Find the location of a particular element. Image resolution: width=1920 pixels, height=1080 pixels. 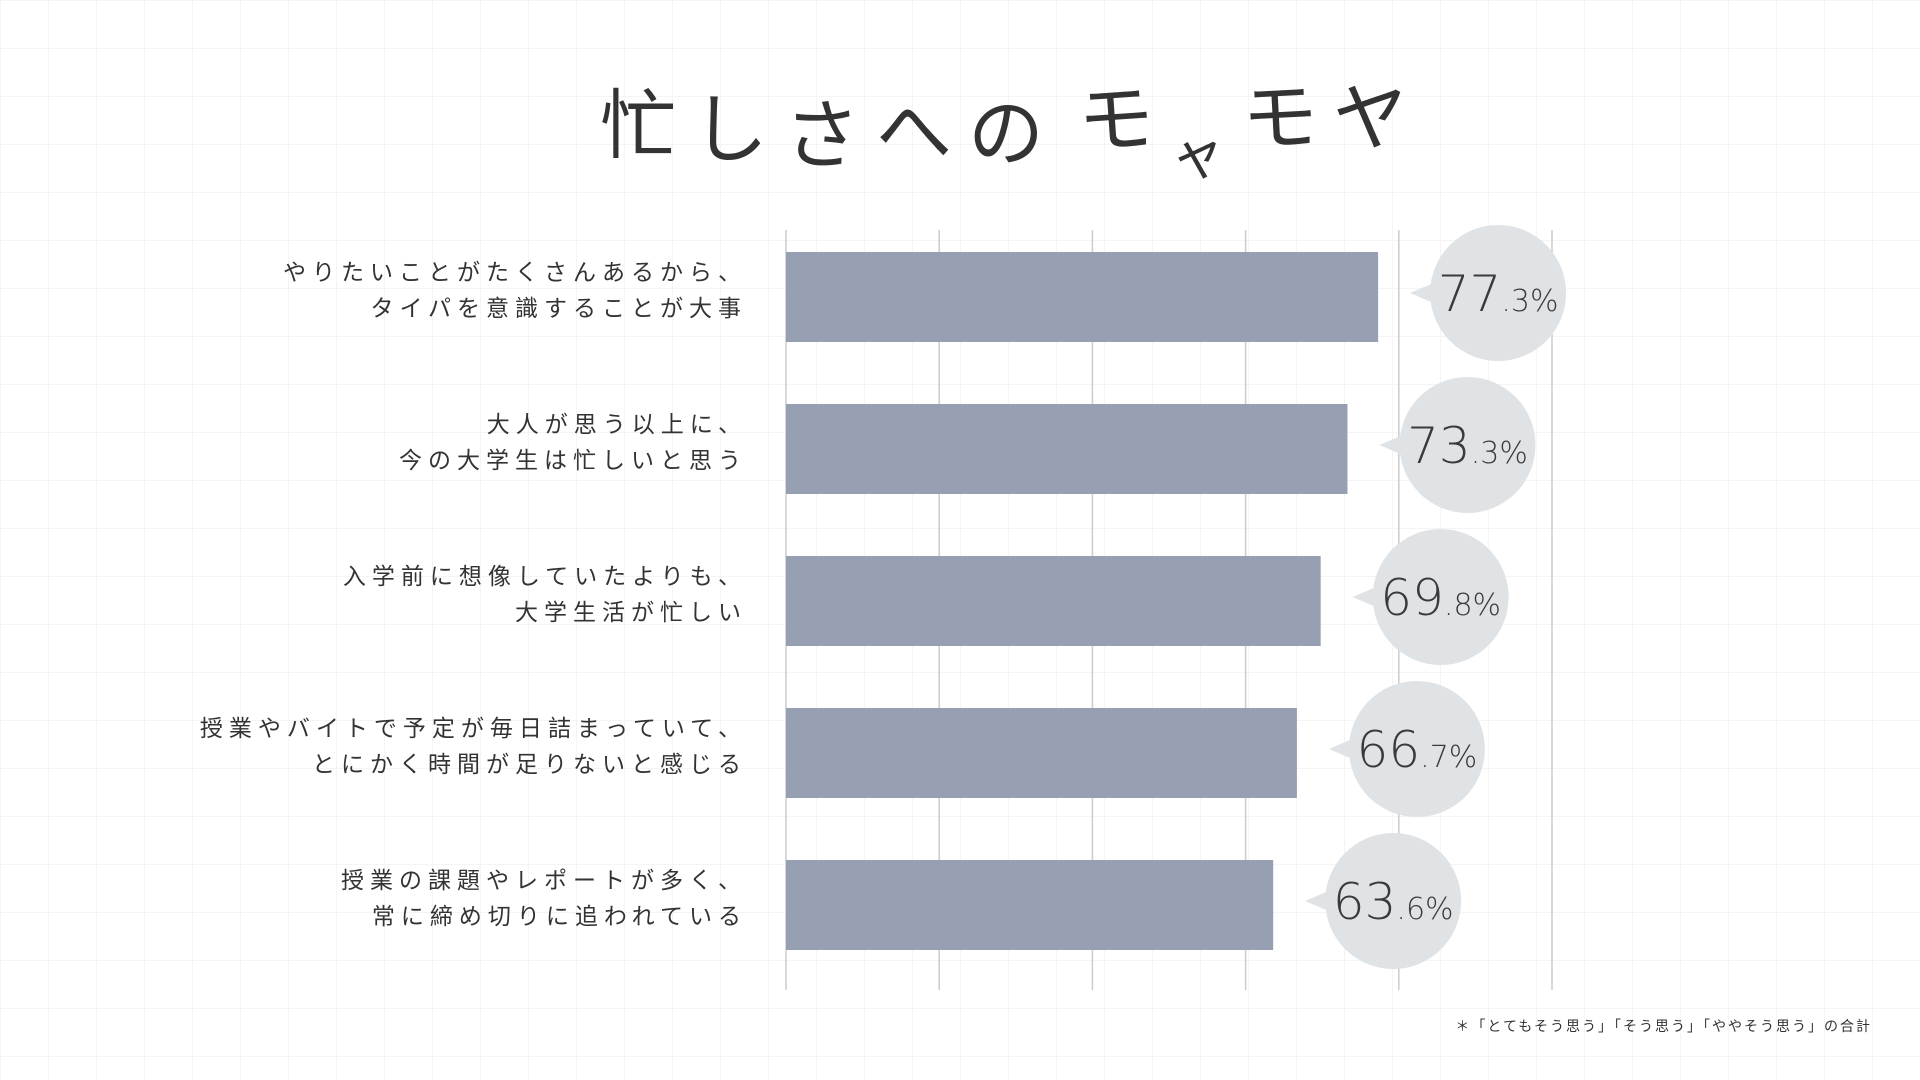

value-bubble: 77.3% is located at coordinates (1488, 293).